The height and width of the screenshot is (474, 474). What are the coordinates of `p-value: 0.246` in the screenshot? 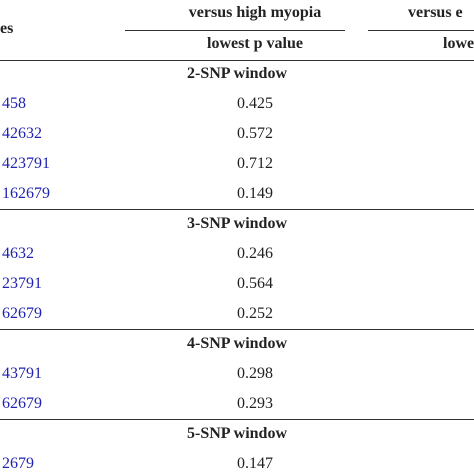 It's located at (255, 253).